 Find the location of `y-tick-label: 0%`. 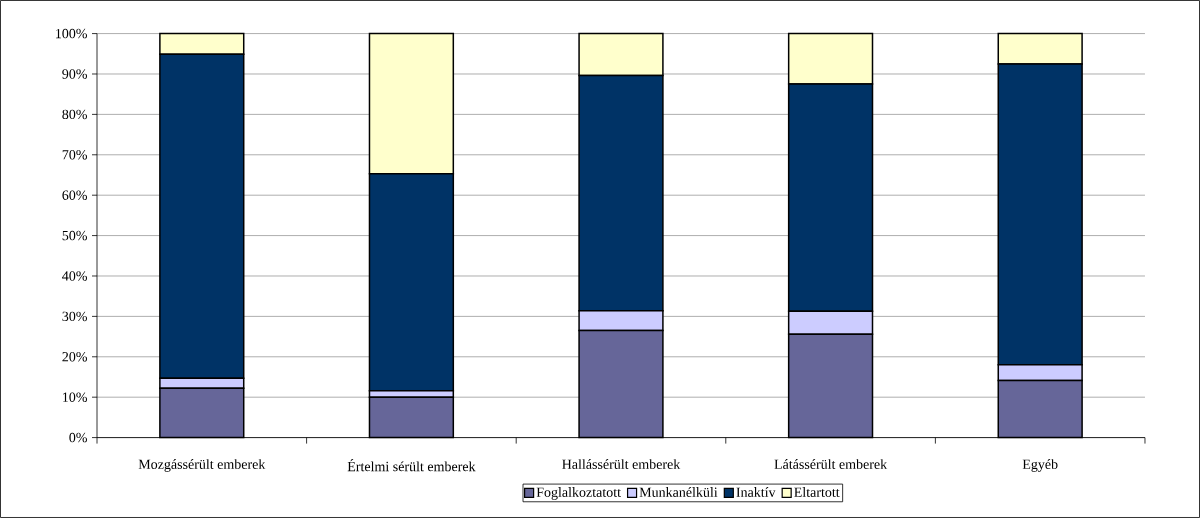

y-tick-label: 0% is located at coordinates (78, 437).